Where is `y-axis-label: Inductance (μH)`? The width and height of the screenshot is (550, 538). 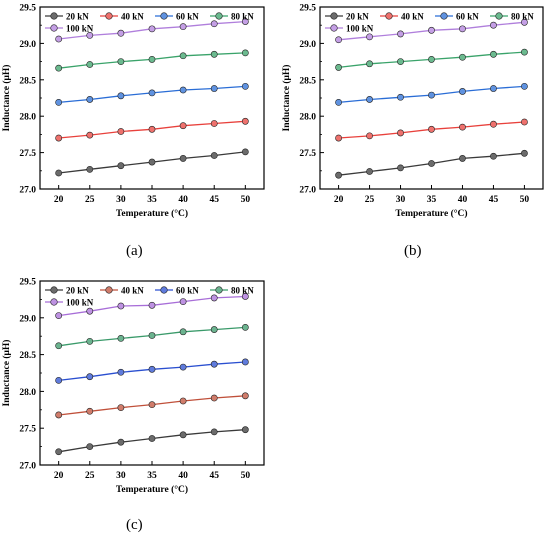
y-axis-label: Inductance (μH) is located at coordinates (286, 98).